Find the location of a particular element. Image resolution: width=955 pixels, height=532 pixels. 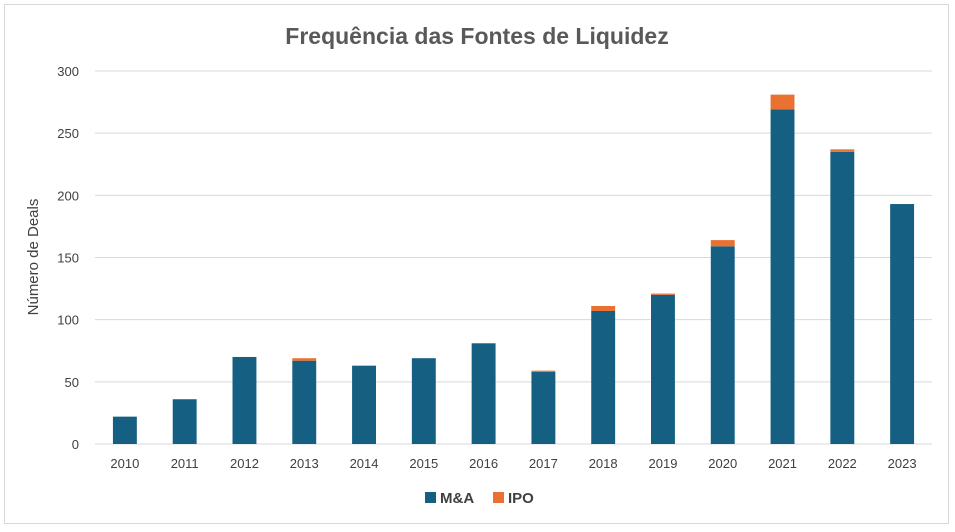

x-tick-label: 2013 is located at coordinates (304, 463).